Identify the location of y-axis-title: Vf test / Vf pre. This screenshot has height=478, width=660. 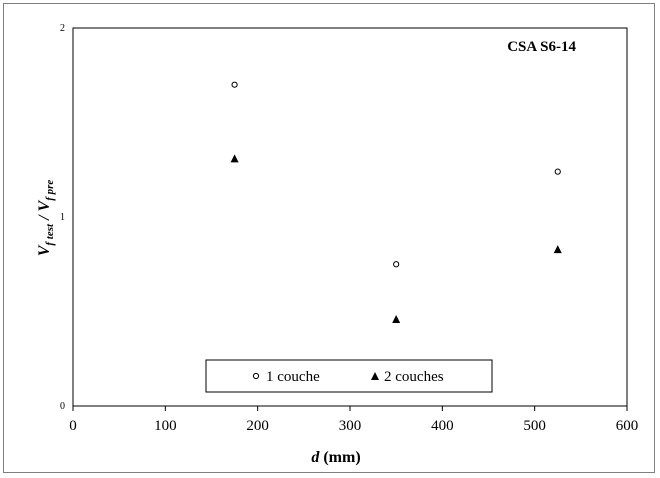
(46, 218).